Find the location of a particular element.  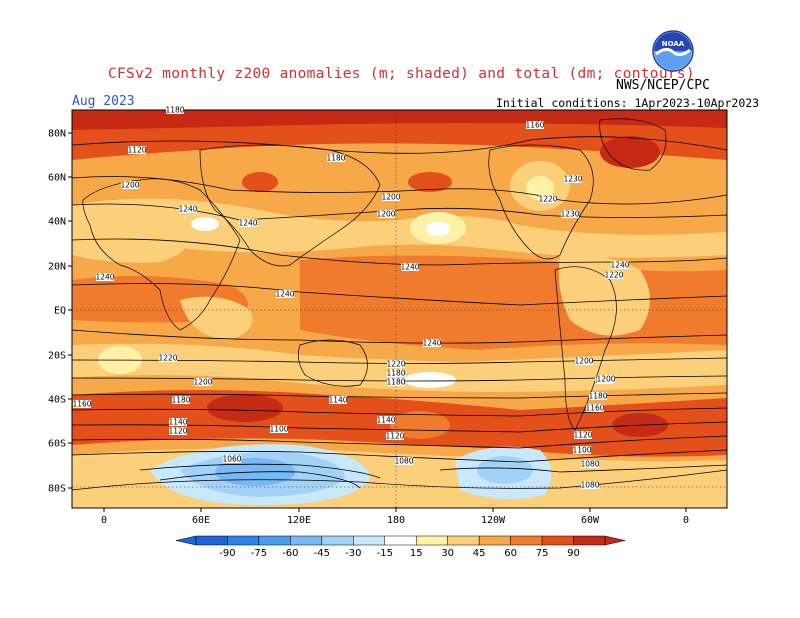

agency-label: NWS/NCEP/CPC is located at coordinates (663, 85).